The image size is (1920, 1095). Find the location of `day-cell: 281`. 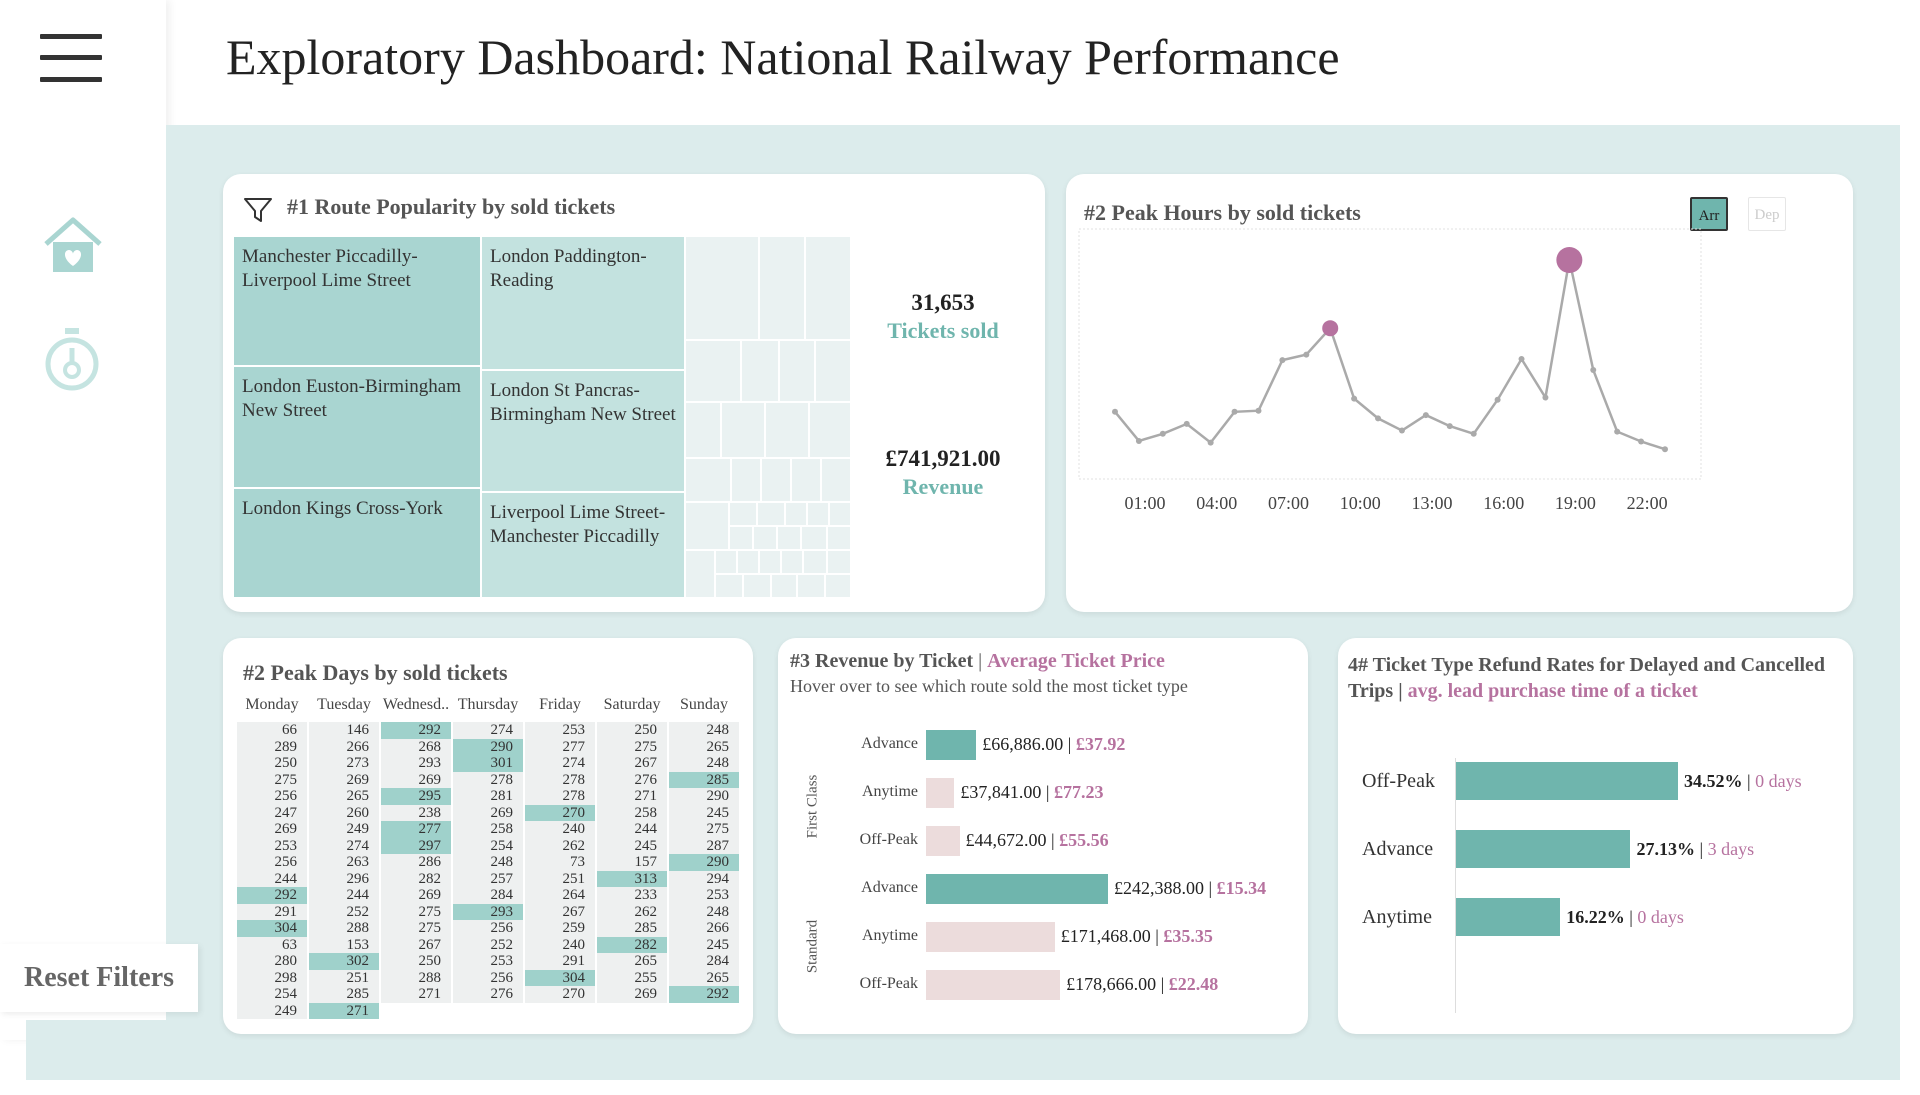

day-cell: 281 is located at coordinates (502, 796).